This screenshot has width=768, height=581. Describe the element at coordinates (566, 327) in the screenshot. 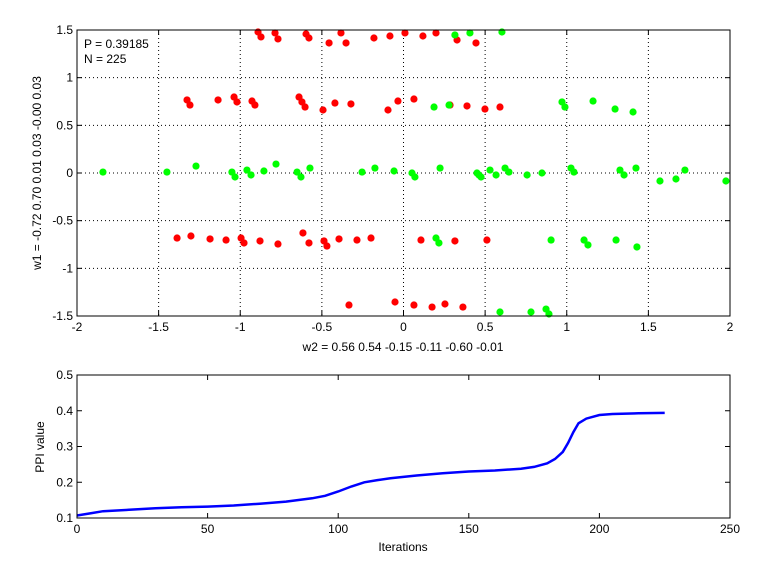

I see `x-tick-label: 1` at that location.